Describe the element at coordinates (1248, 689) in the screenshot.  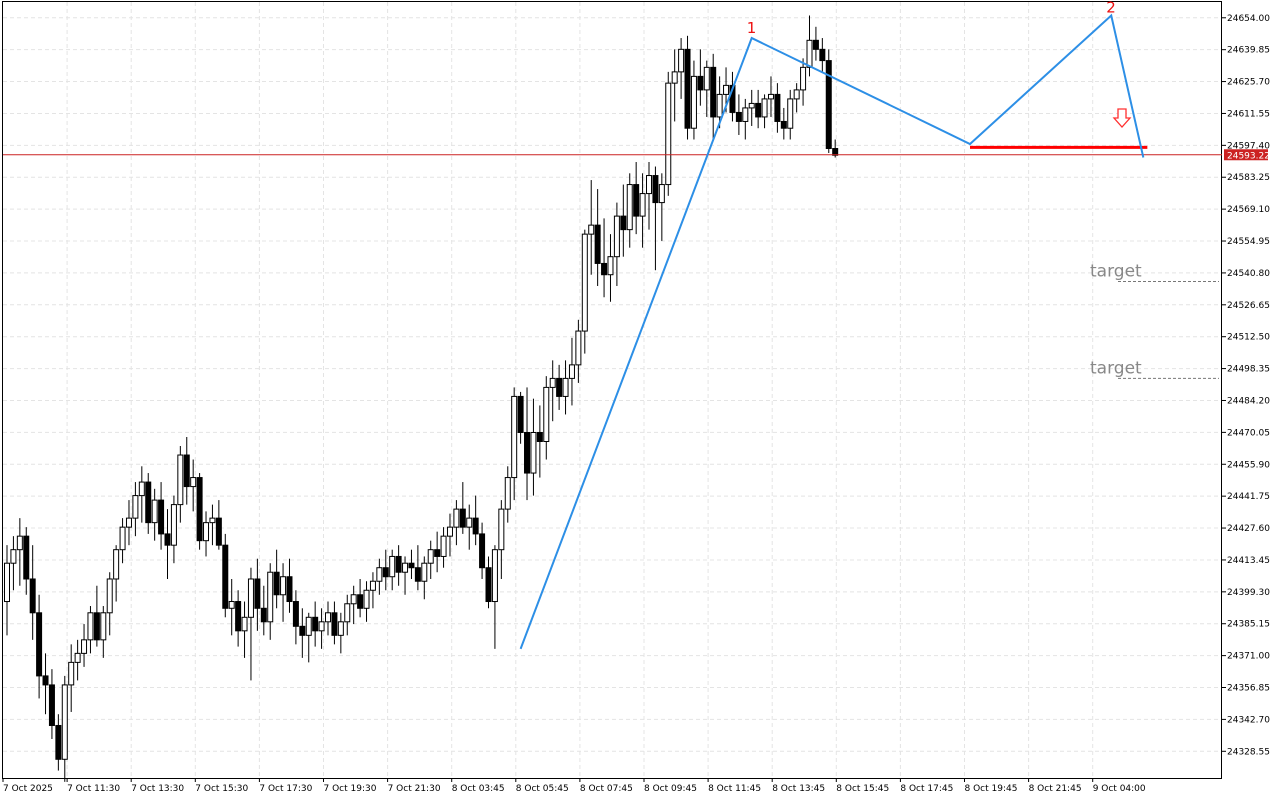
I see `y-tick-label: 24356.85` at that location.